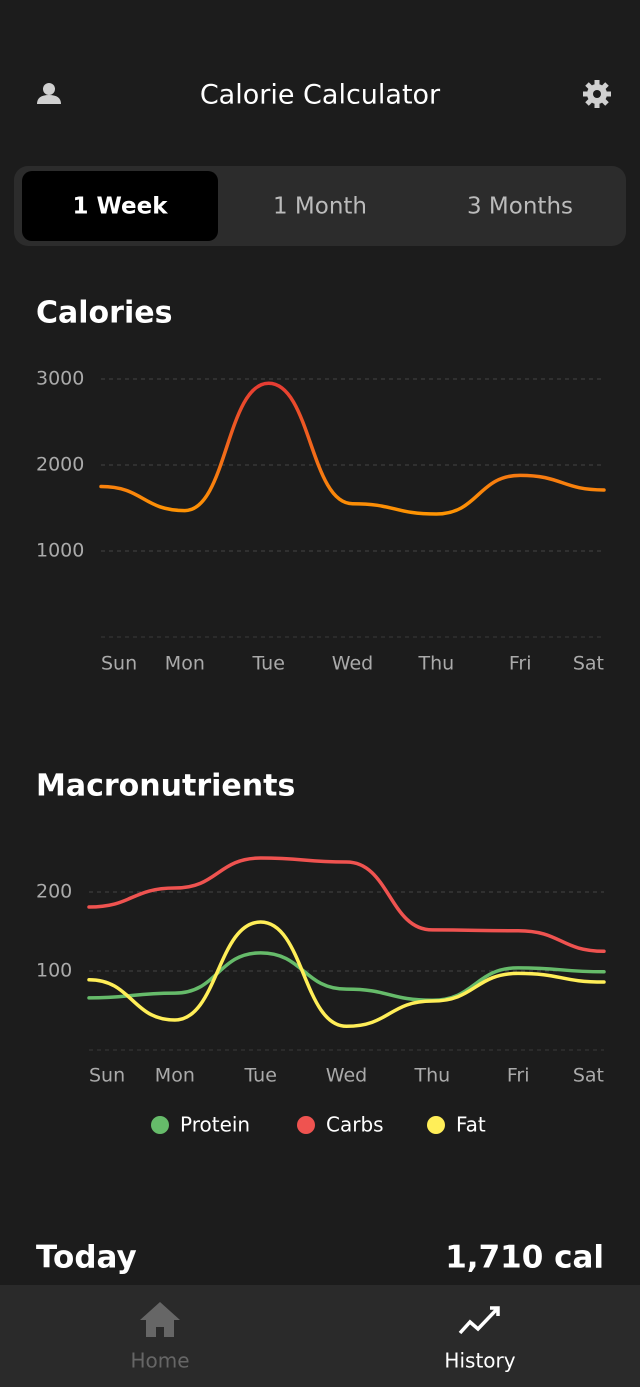  What do you see at coordinates (60, 379) in the screenshot?
I see `y-tick-label: 3000` at bounding box center [60, 379].